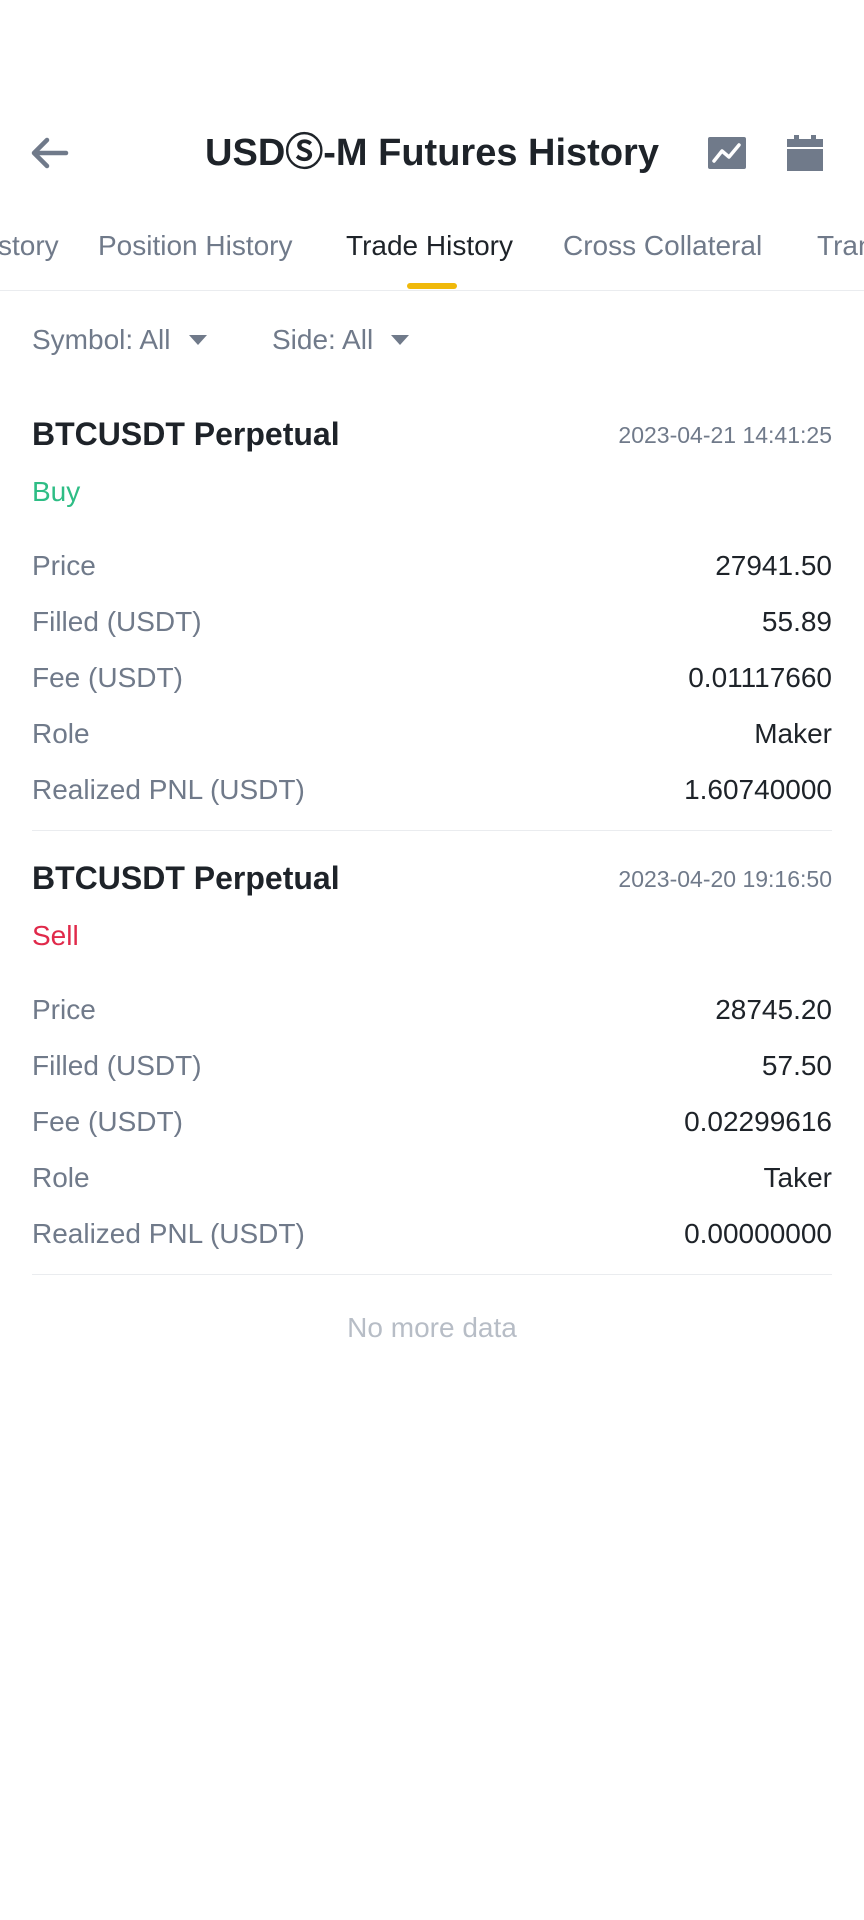 The width and height of the screenshot is (864, 1920). What do you see at coordinates (725, 879) in the screenshot?
I see `trade-time: 2023-04-20 19:16:50` at bounding box center [725, 879].